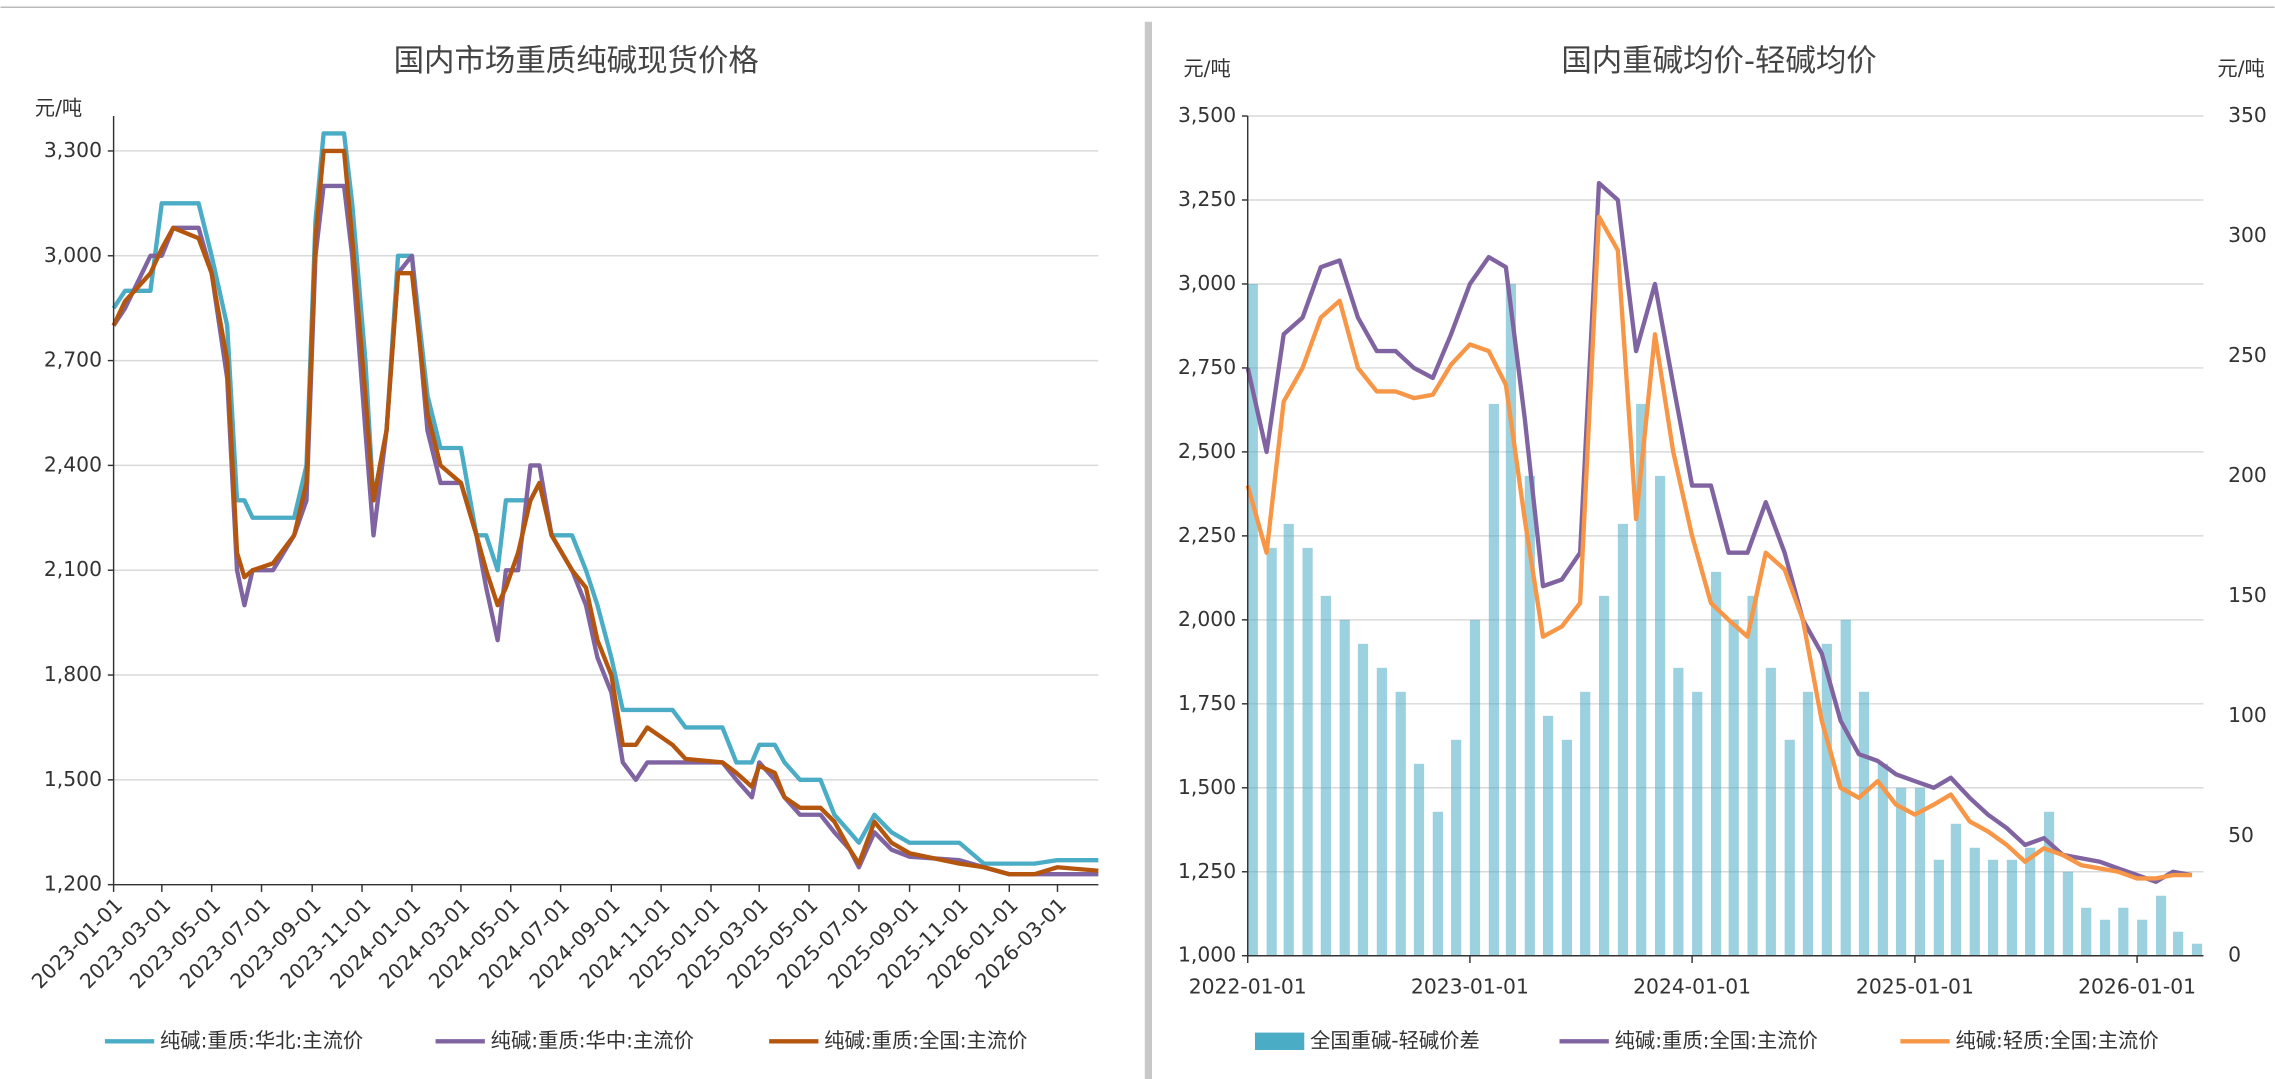 The image size is (2275, 1079). I want to click on y2-tick-label: 100, so click(2247, 715).